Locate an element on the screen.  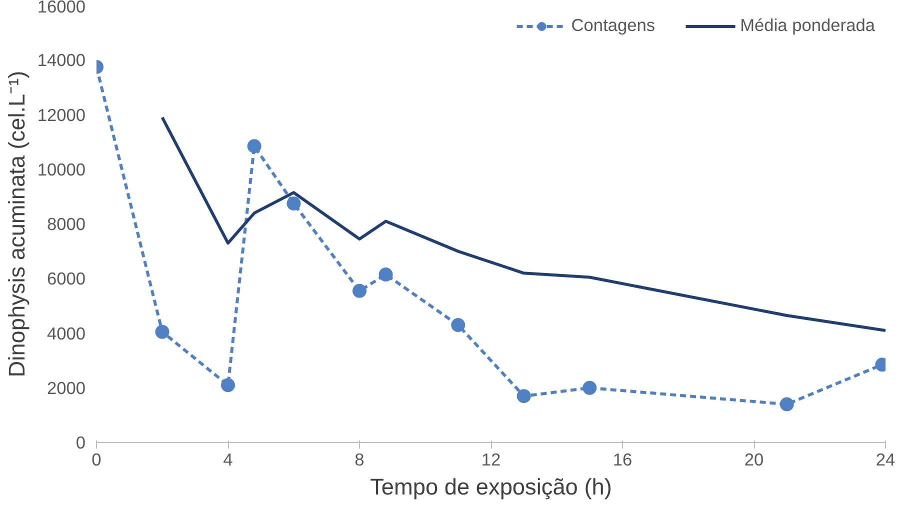
x-tick-label: 8 is located at coordinates (359, 460).